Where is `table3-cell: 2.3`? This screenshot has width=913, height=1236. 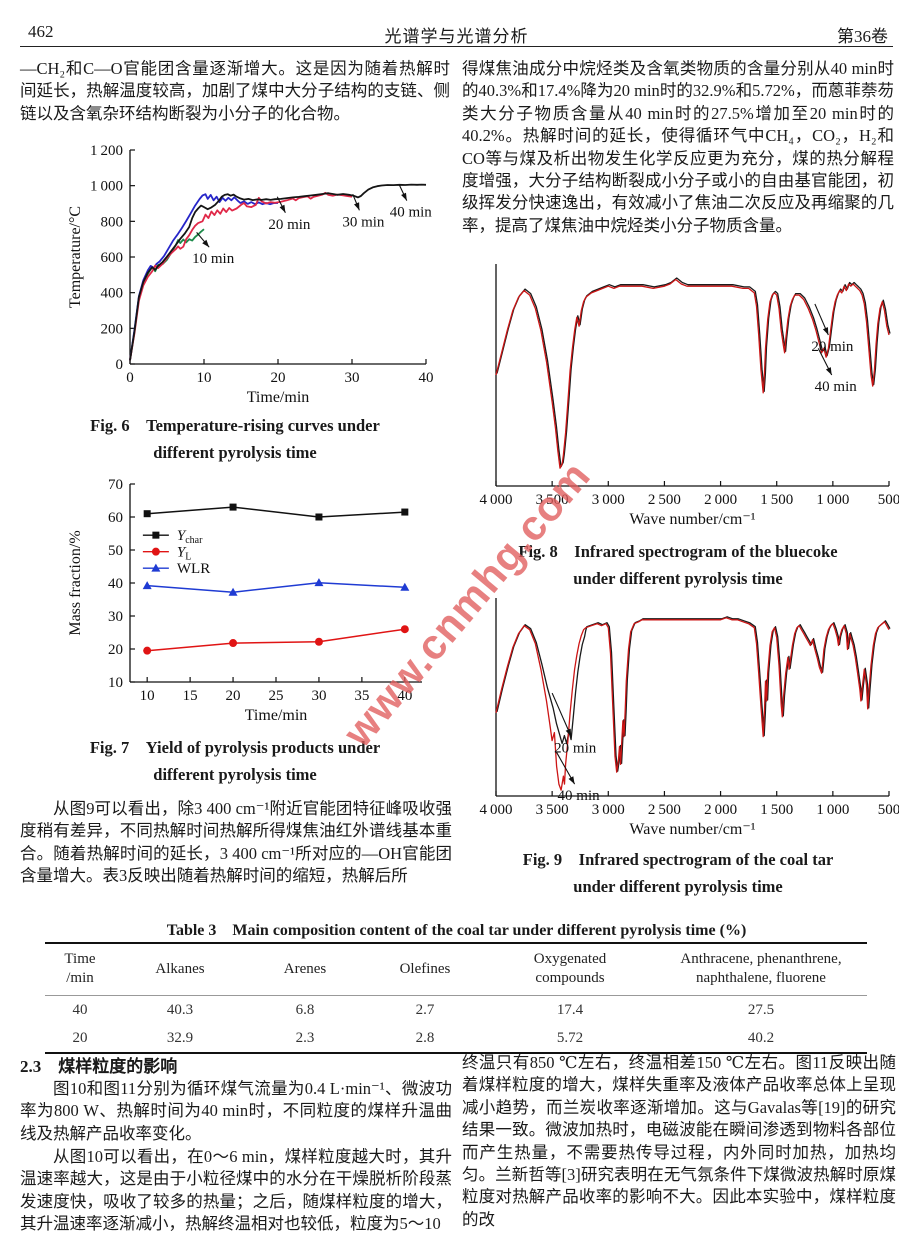 table3-cell: 2.3 is located at coordinates (305, 1038).